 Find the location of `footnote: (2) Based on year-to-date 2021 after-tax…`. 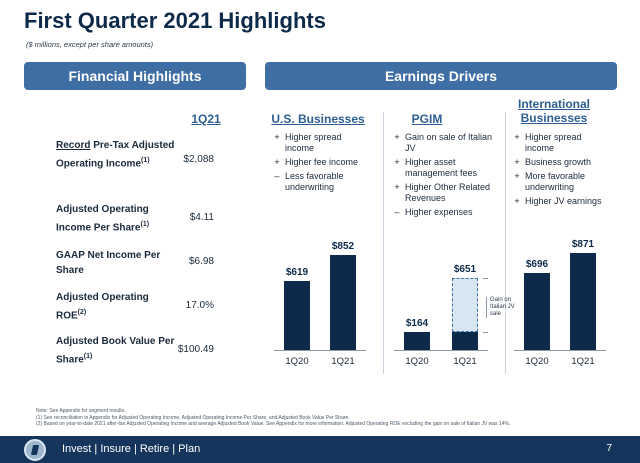

footnote: (2) Based on year-to-date 2021 after-tax… is located at coordinates (273, 424).